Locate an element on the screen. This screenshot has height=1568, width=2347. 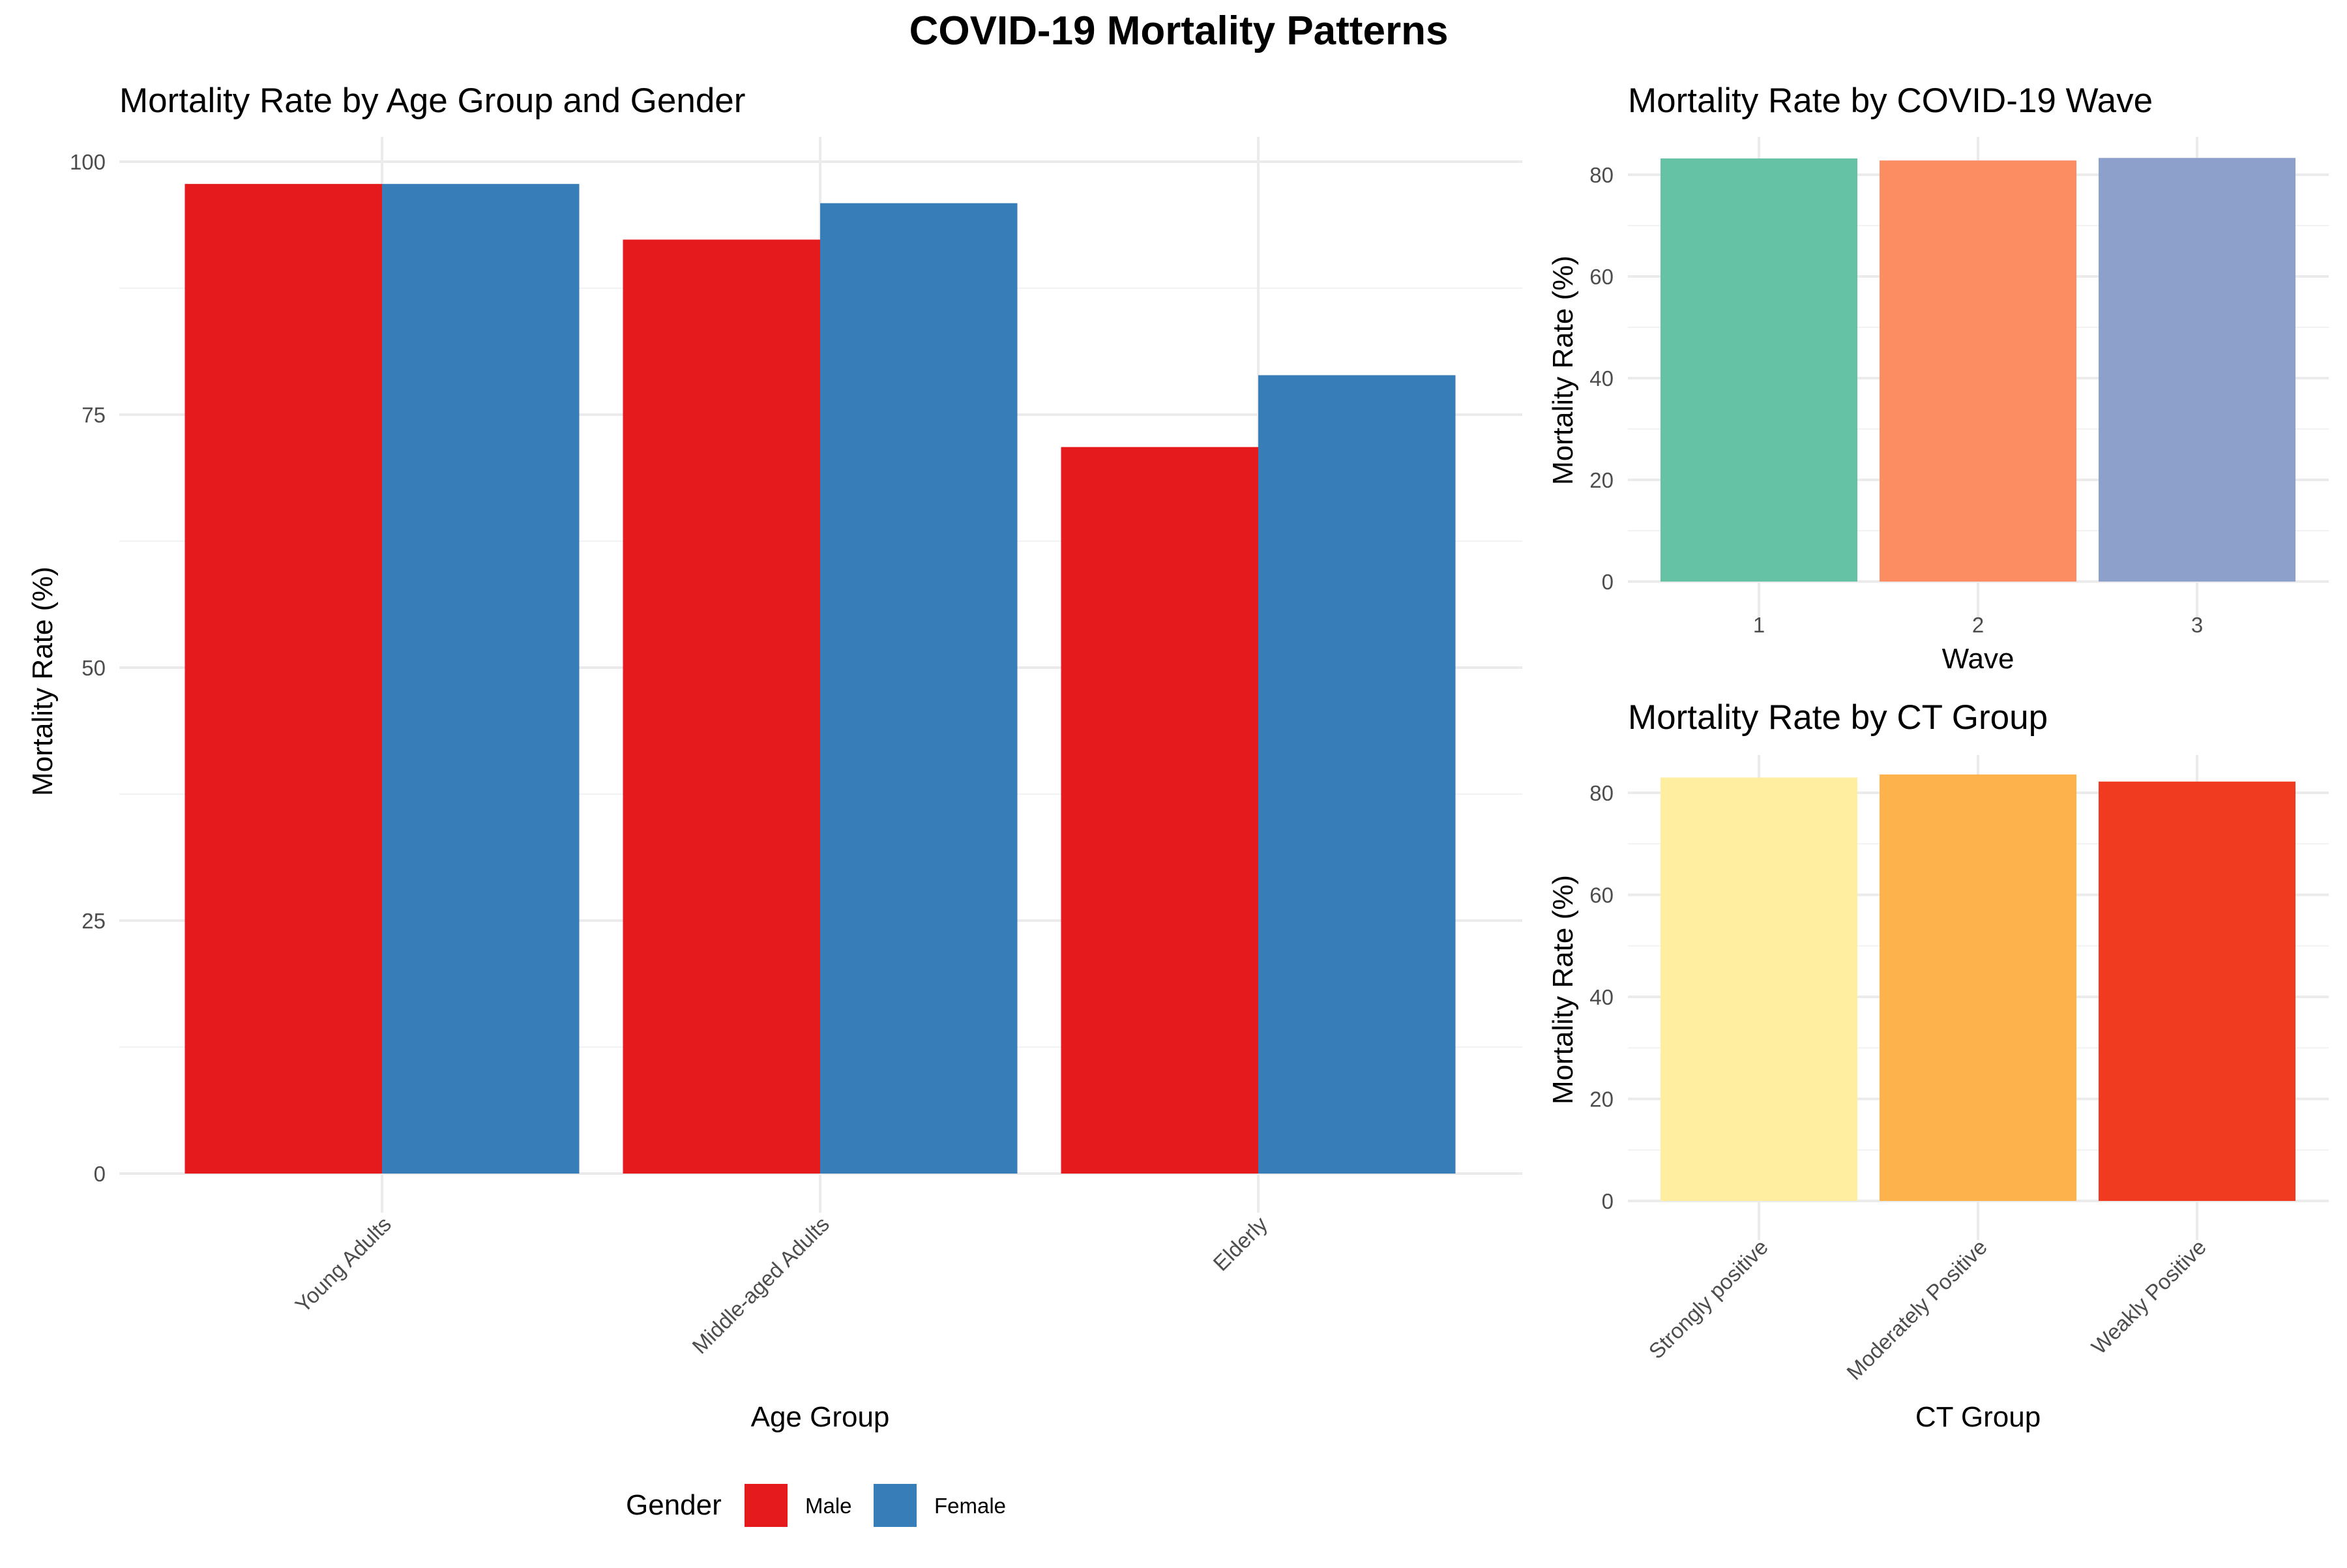
ct-group-y-tick-label: 60 is located at coordinates (1602, 896).